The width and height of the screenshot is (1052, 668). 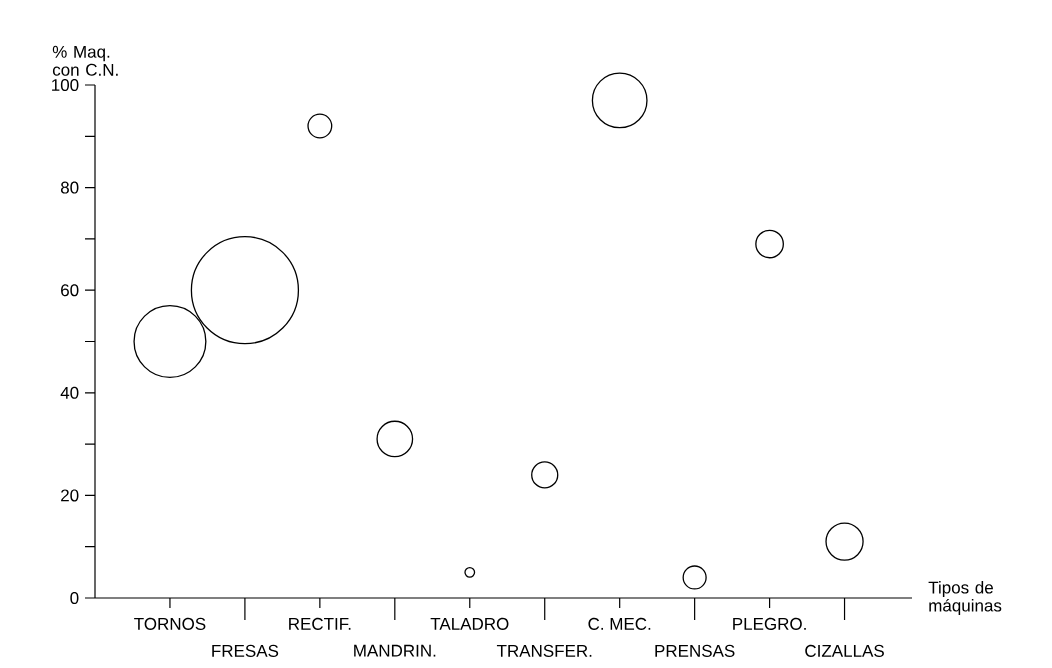 What do you see at coordinates (70, 290) in the screenshot?
I see `y-tick-label: 60` at bounding box center [70, 290].